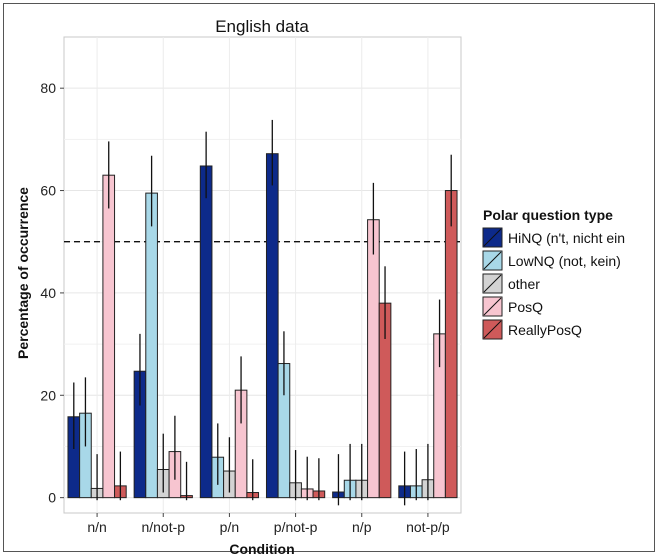 Image resolution: width=660 pixels, height=556 pixels. What do you see at coordinates (52, 498) in the screenshot?
I see `y-tick-label: 0` at bounding box center [52, 498].